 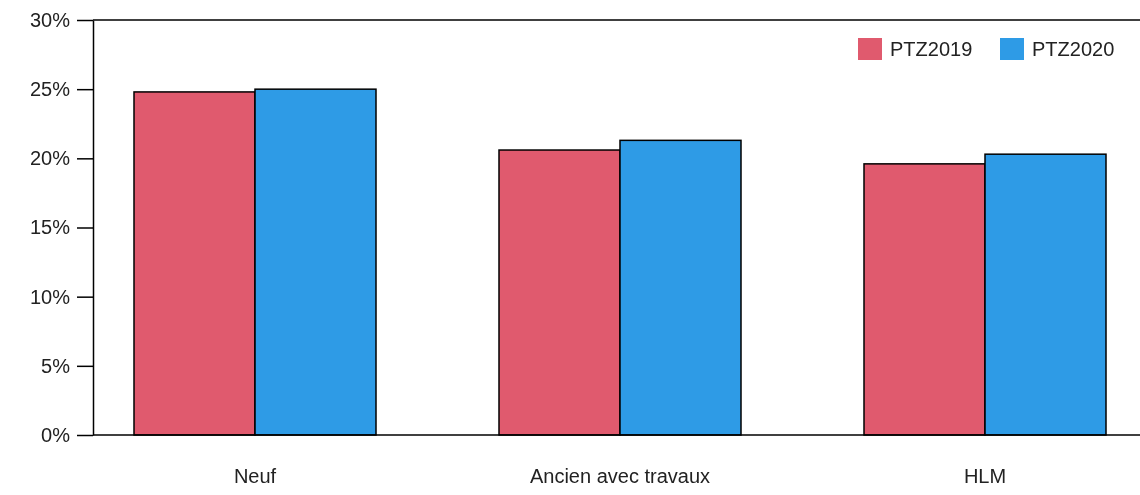 What do you see at coordinates (620, 476) in the screenshot?
I see `x-tick-label: Ancien avec travaux` at bounding box center [620, 476].